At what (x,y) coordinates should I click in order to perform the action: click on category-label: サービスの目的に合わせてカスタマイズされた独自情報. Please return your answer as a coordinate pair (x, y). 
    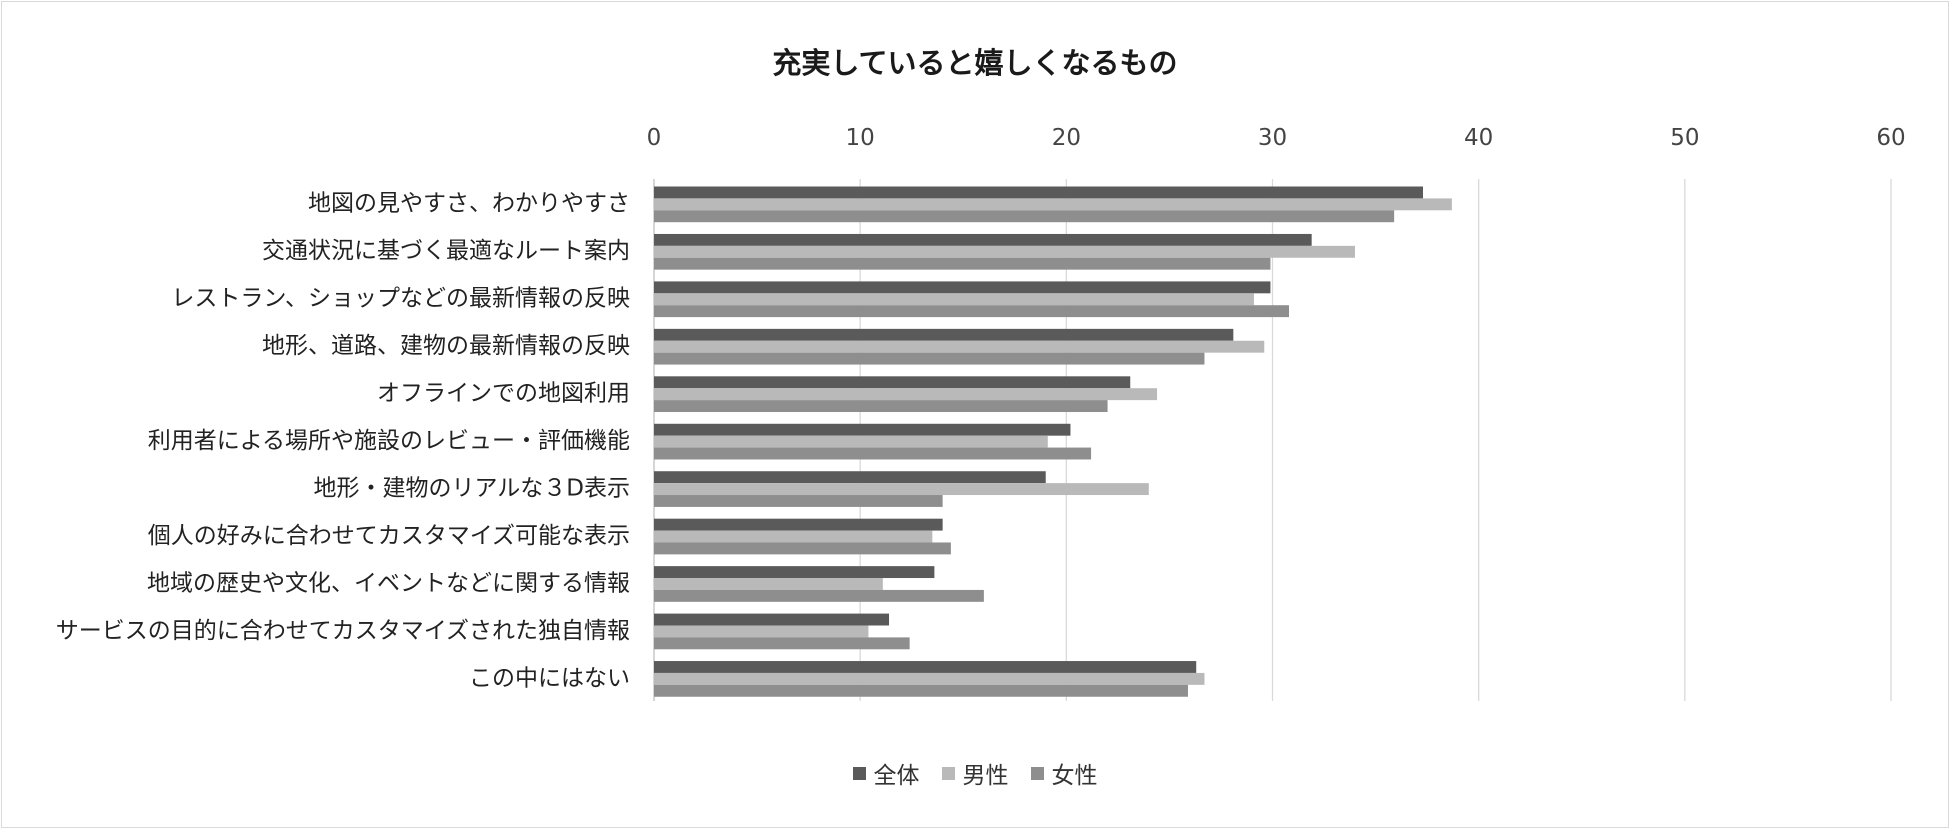
    Looking at the image, I should click on (343, 631).